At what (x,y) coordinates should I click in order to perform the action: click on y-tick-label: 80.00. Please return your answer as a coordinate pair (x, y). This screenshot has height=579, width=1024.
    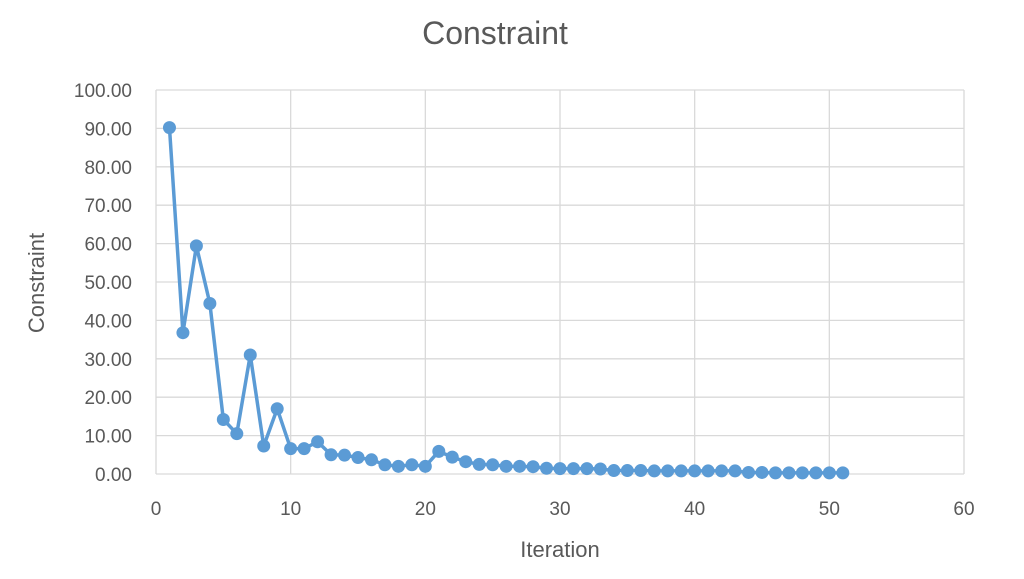
    Looking at the image, I should click on (108, 168).